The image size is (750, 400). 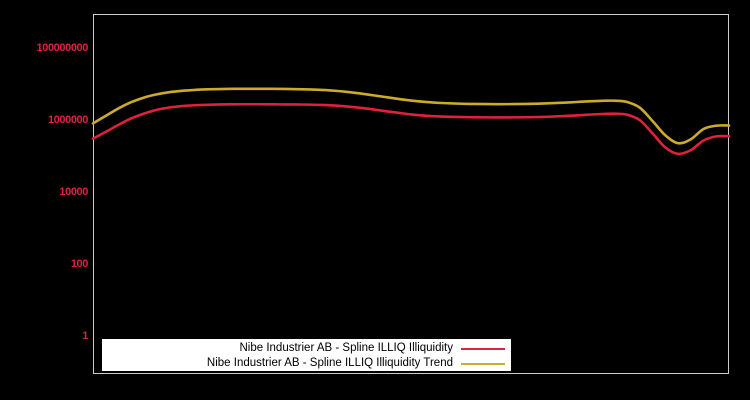 I want to click on series-line-illiquidity-trend, so click(x=411, y=116).